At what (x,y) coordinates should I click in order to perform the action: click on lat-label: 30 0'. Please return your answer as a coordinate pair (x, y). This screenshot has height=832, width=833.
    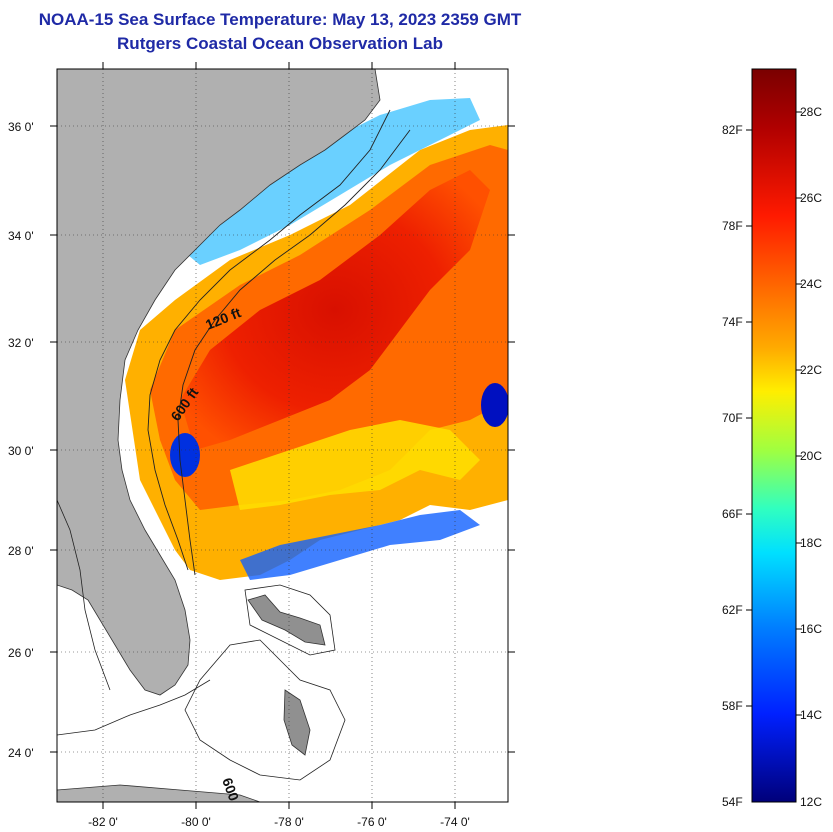
    Looking at the image, I should click on (21, 451).